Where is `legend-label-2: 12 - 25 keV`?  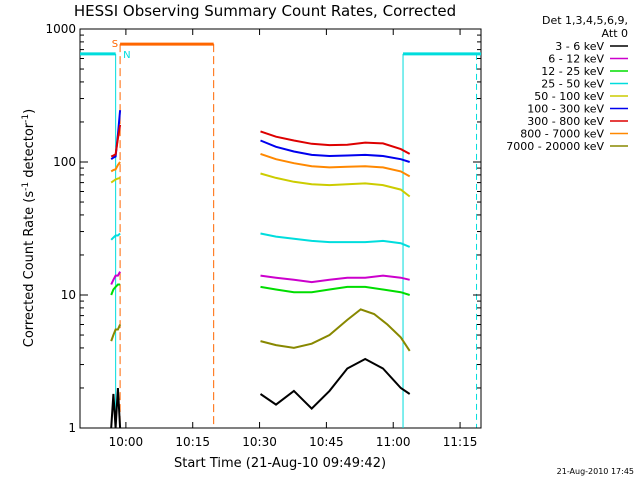
legend-label-2: 12 - 25 keV is located at coordinates (572, 71).